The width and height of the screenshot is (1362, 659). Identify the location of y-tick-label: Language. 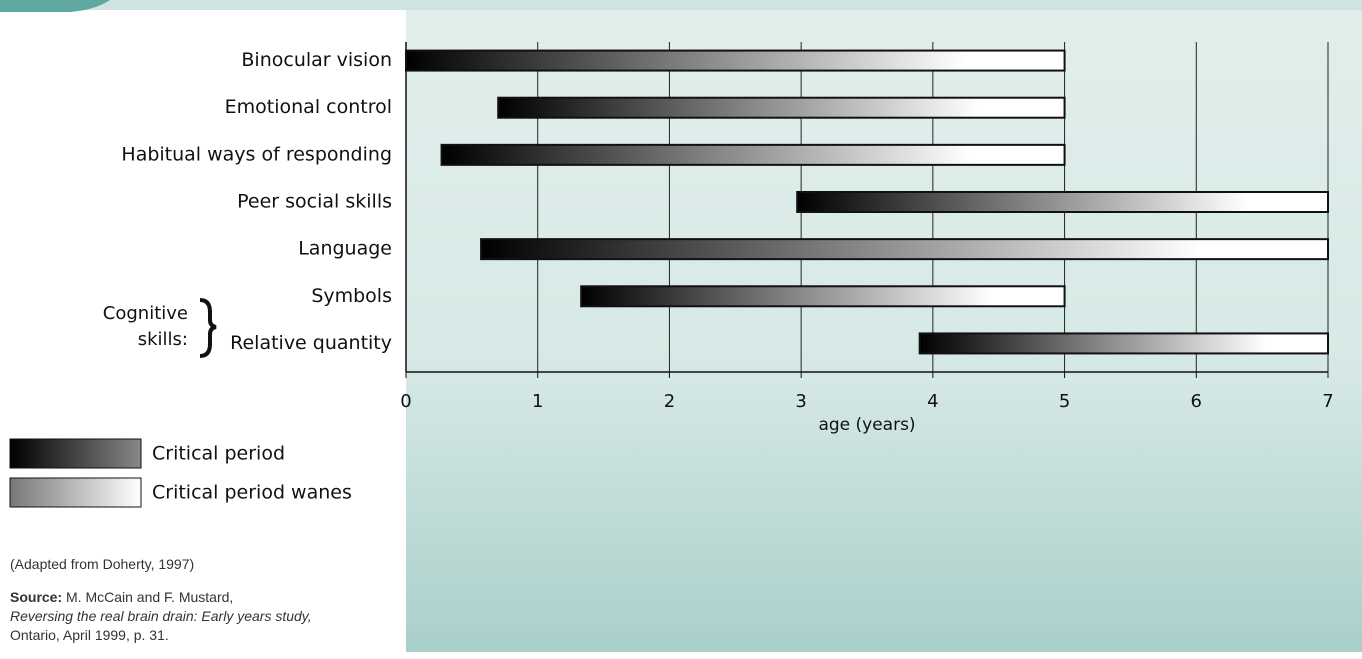
(345, 249).